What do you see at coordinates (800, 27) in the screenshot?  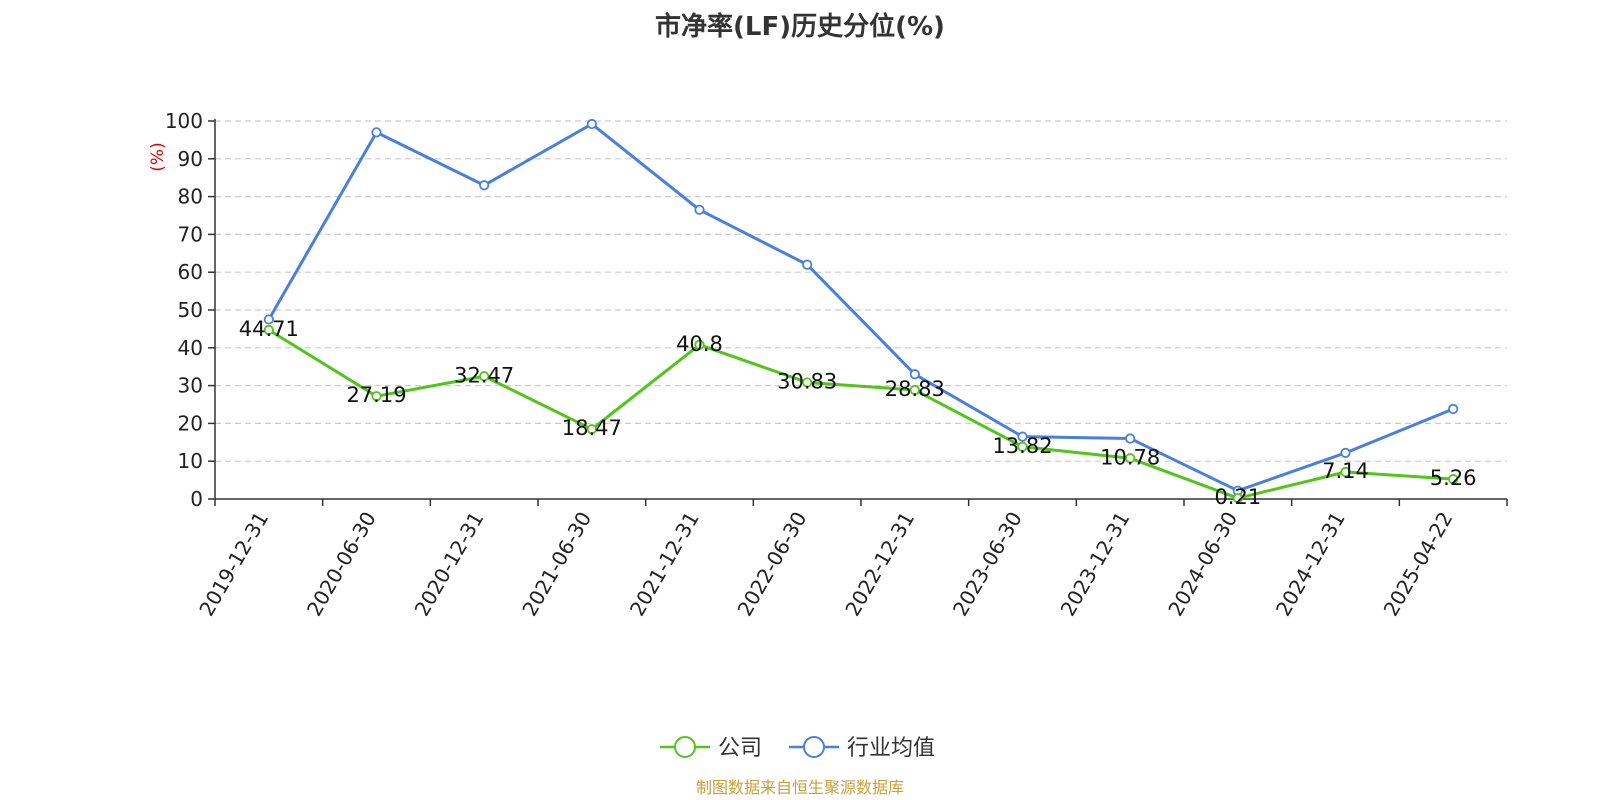 I see `chart-title: 市净率(LF)历史分位(%)` at bounding box center [800, 27].